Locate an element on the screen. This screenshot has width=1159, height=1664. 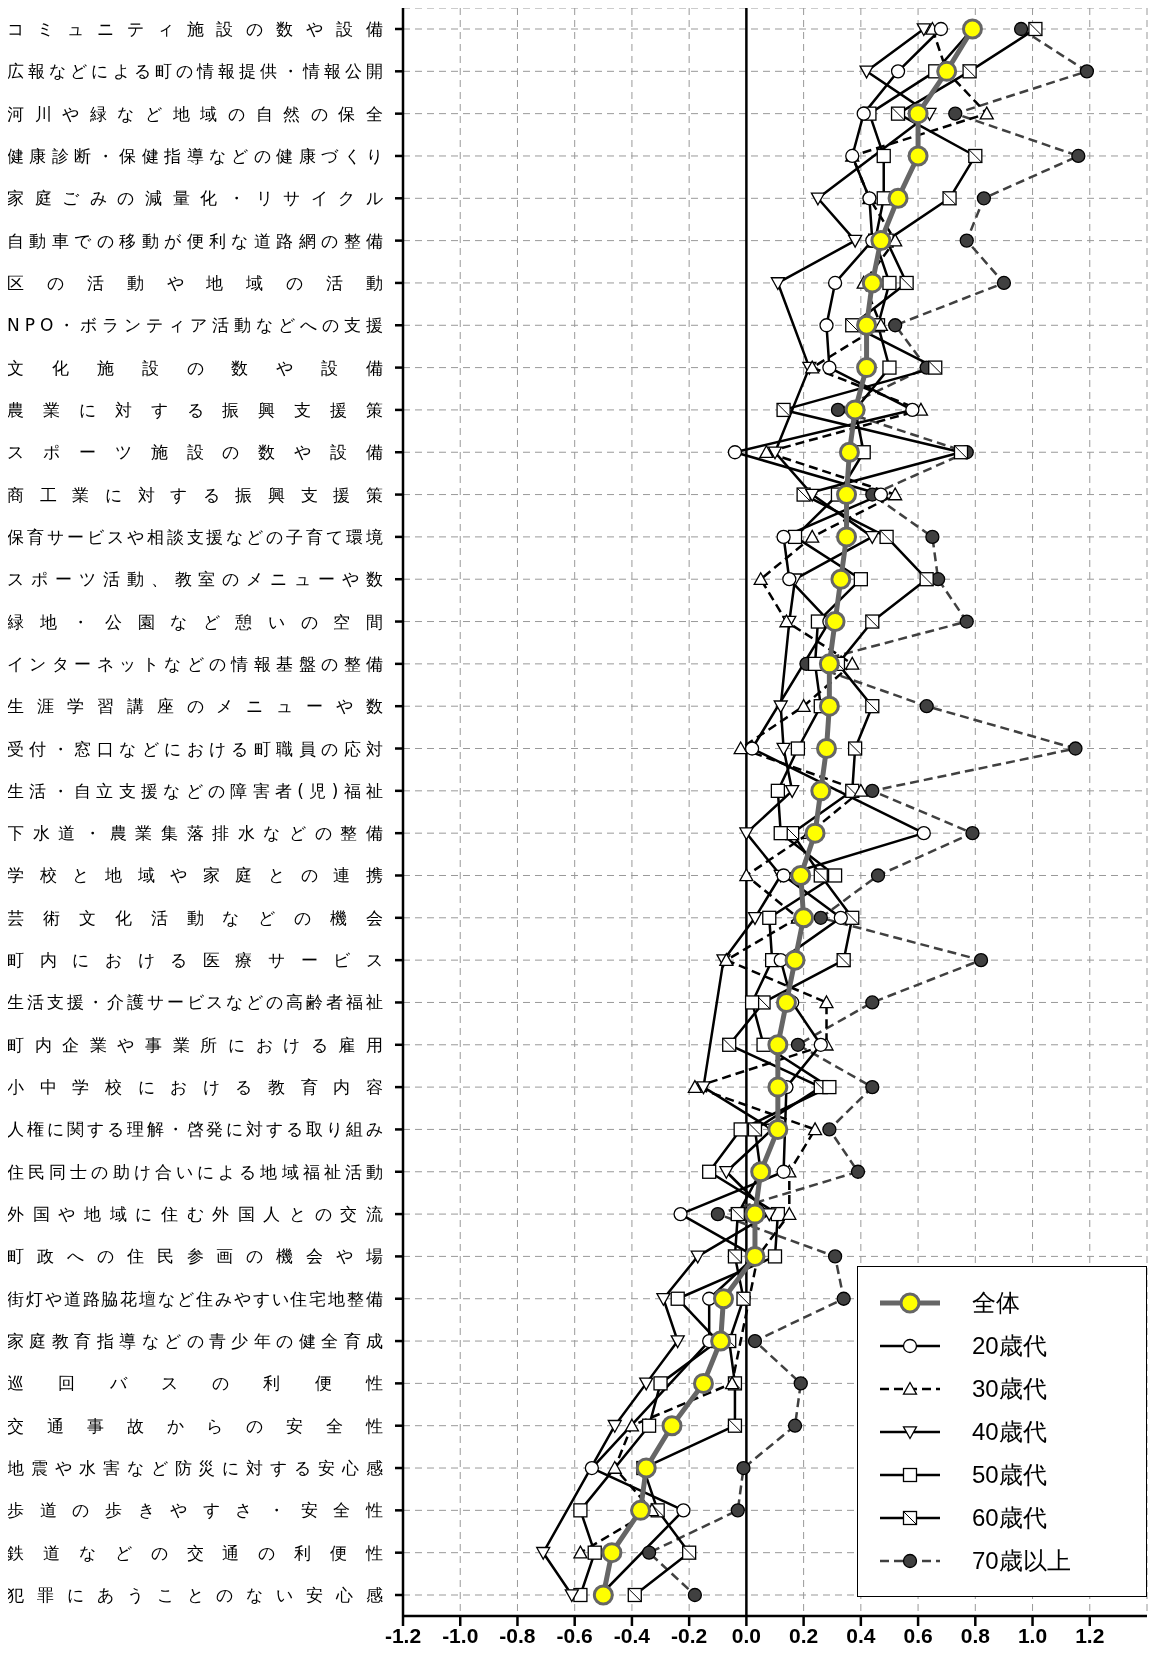
legend-label: 70歳以上 is located at coordinates (1021, 1560).